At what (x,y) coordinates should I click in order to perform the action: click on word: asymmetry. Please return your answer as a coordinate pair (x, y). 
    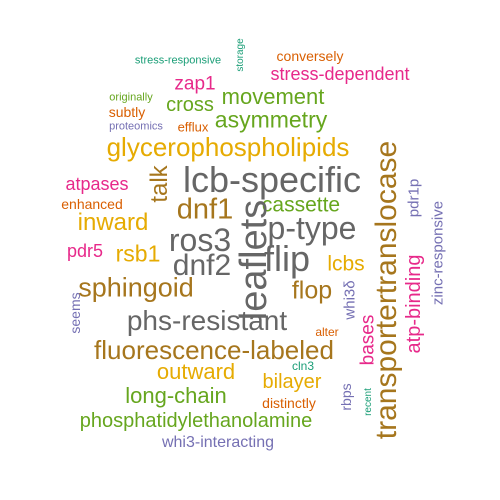
    Looking at the image, I should click on (271, 119).